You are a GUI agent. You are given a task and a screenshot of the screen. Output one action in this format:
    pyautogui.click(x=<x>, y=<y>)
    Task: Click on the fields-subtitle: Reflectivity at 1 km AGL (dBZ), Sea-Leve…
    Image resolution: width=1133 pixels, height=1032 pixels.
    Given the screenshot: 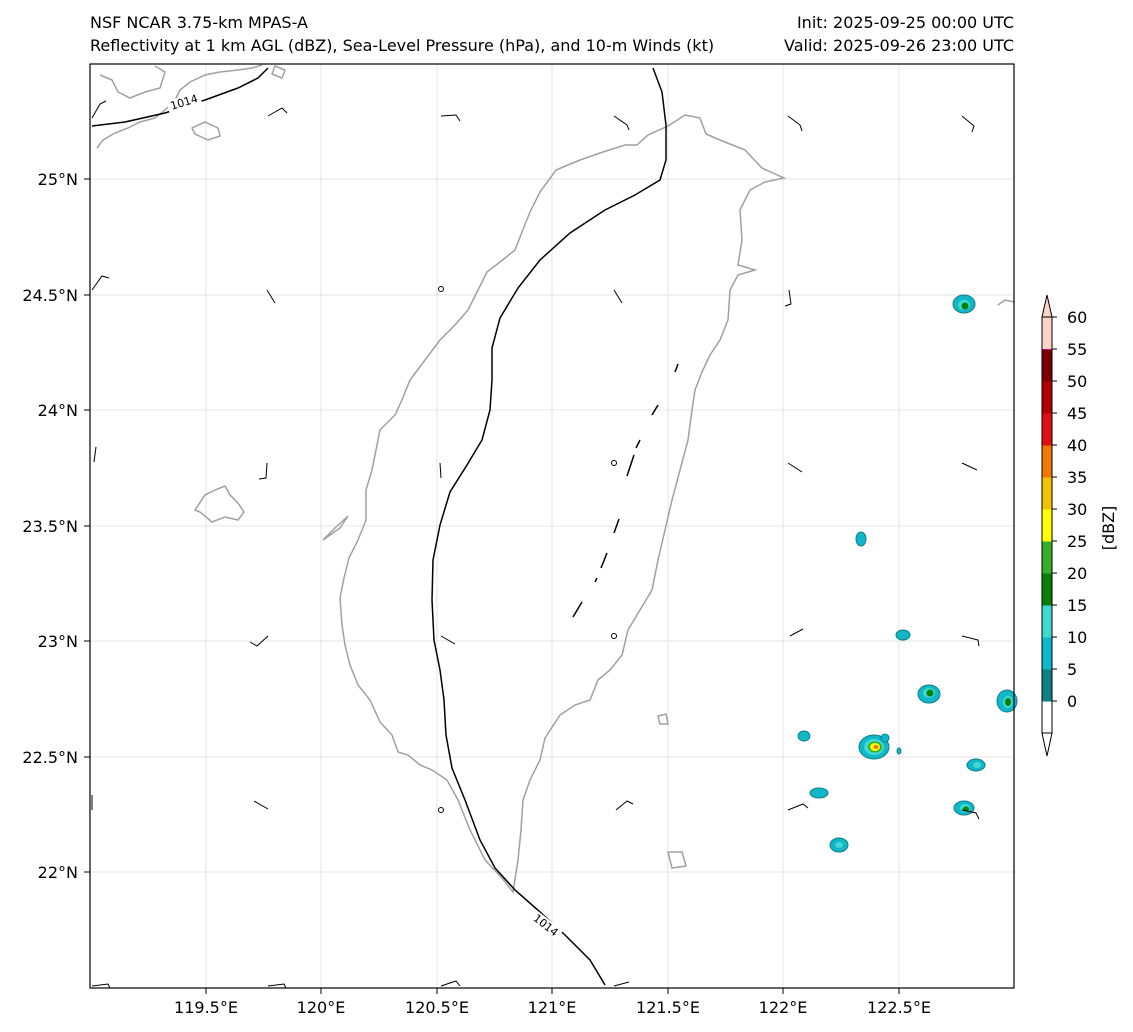 What is the action you would take?
    pyautogui.click(x=402, y=45)
    